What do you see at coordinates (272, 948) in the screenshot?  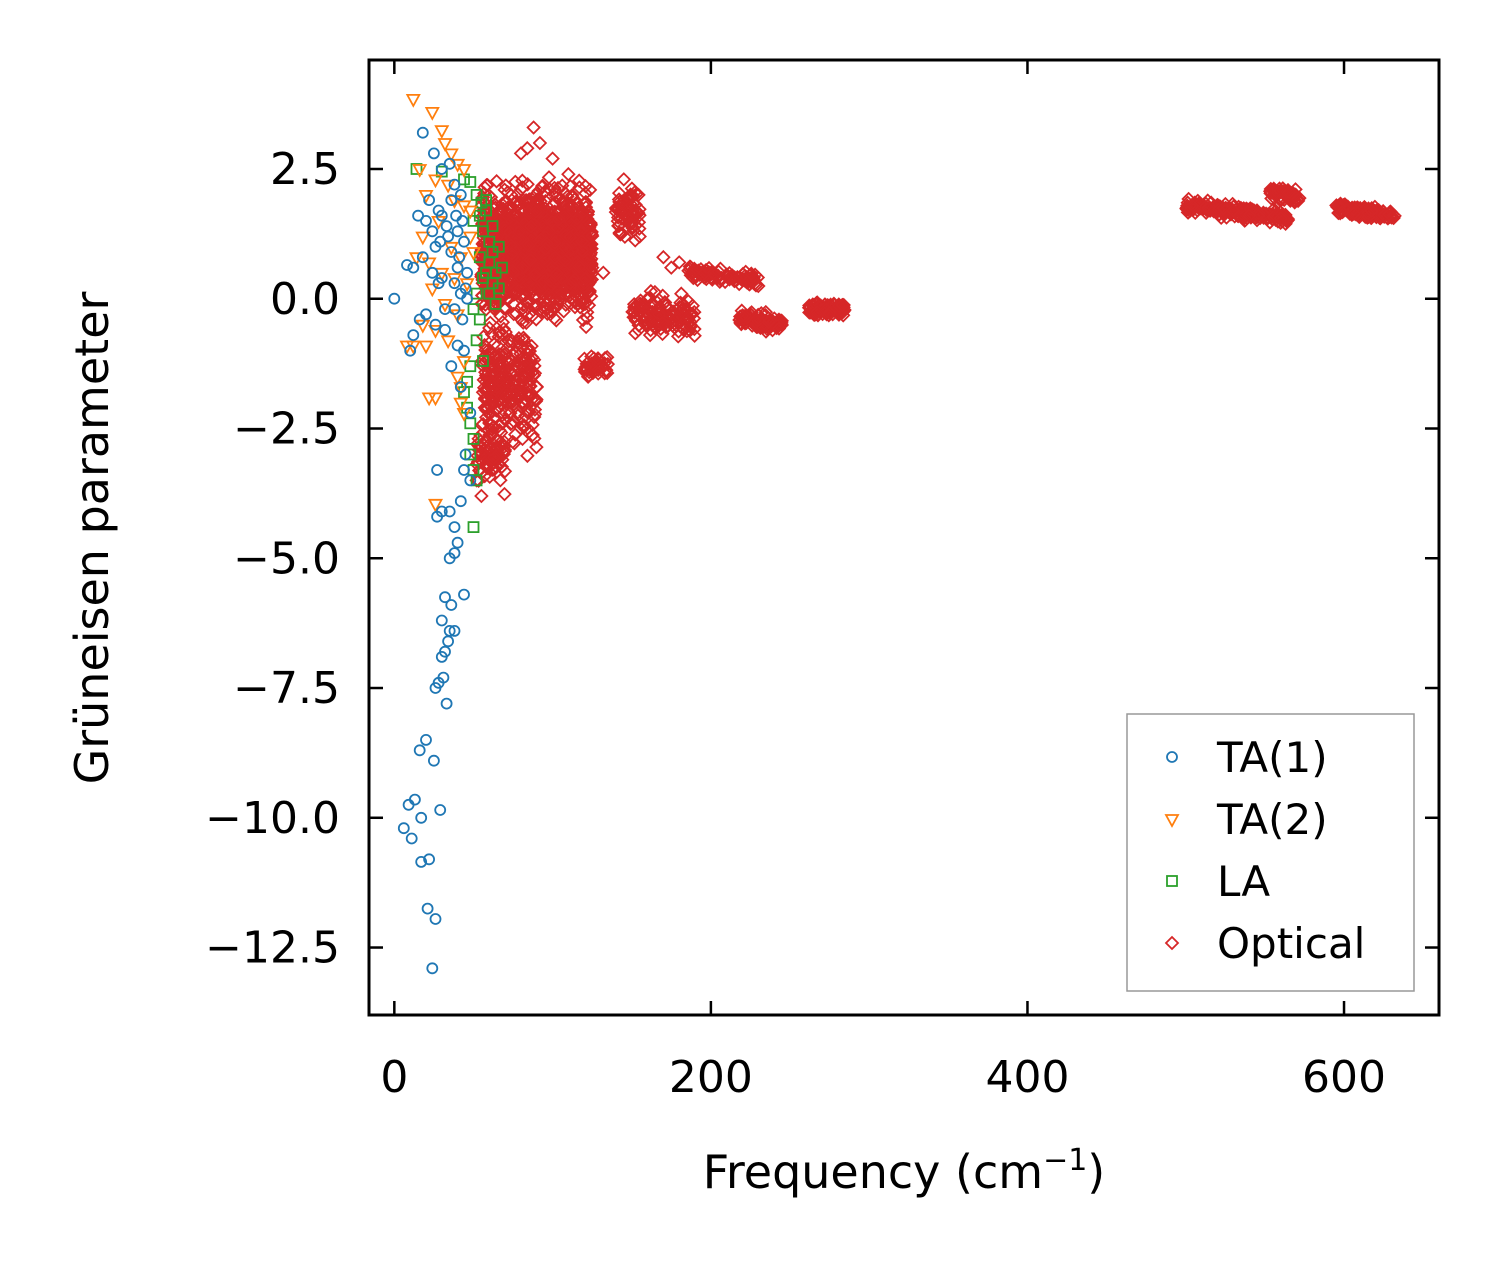 I see `y-tick-label: −12.5` at bounding box center [272, 948].